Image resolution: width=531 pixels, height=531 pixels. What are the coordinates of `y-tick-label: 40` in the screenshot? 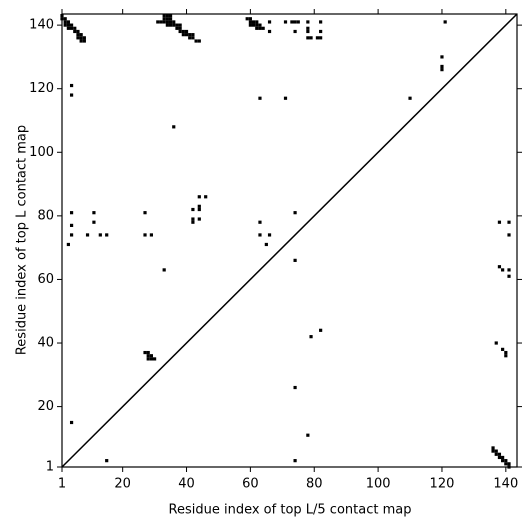 It's located at (45, 343).